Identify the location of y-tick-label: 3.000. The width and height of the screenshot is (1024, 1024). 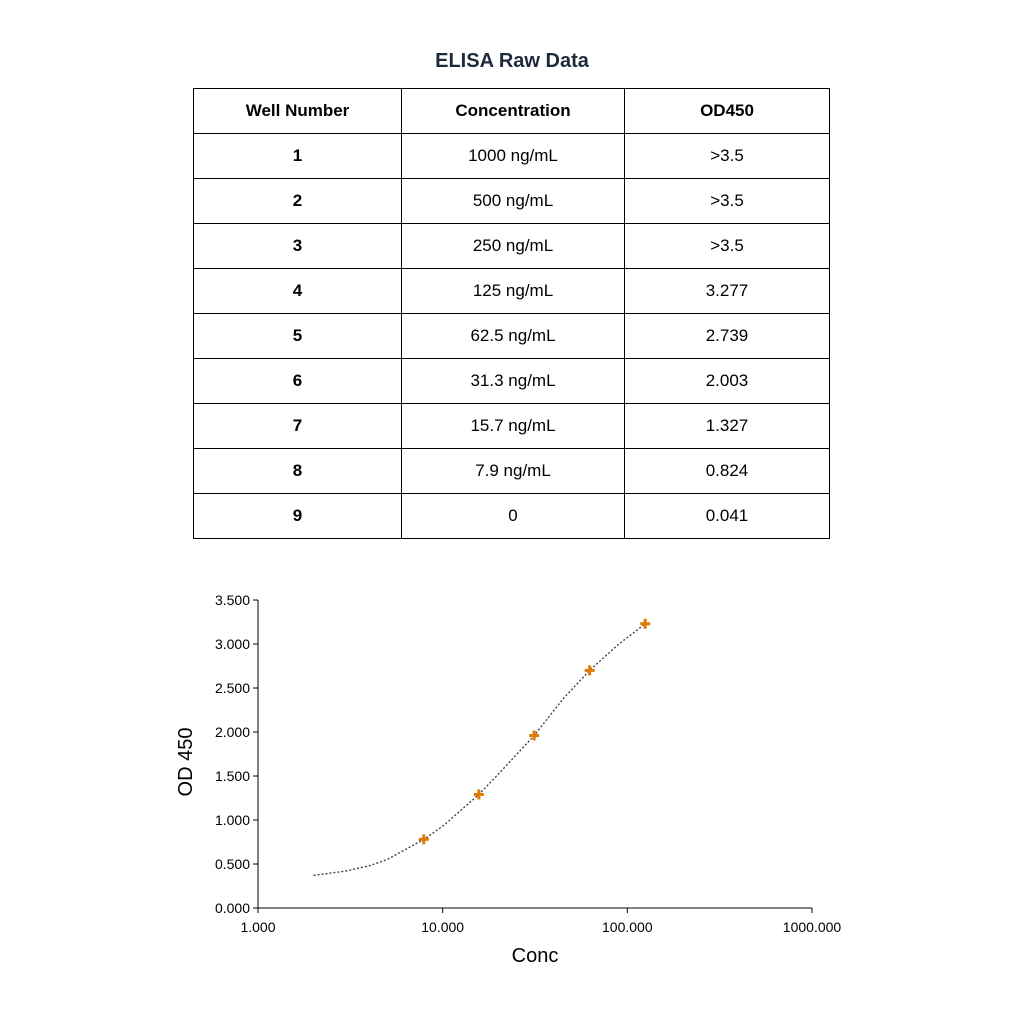
(232, 644).